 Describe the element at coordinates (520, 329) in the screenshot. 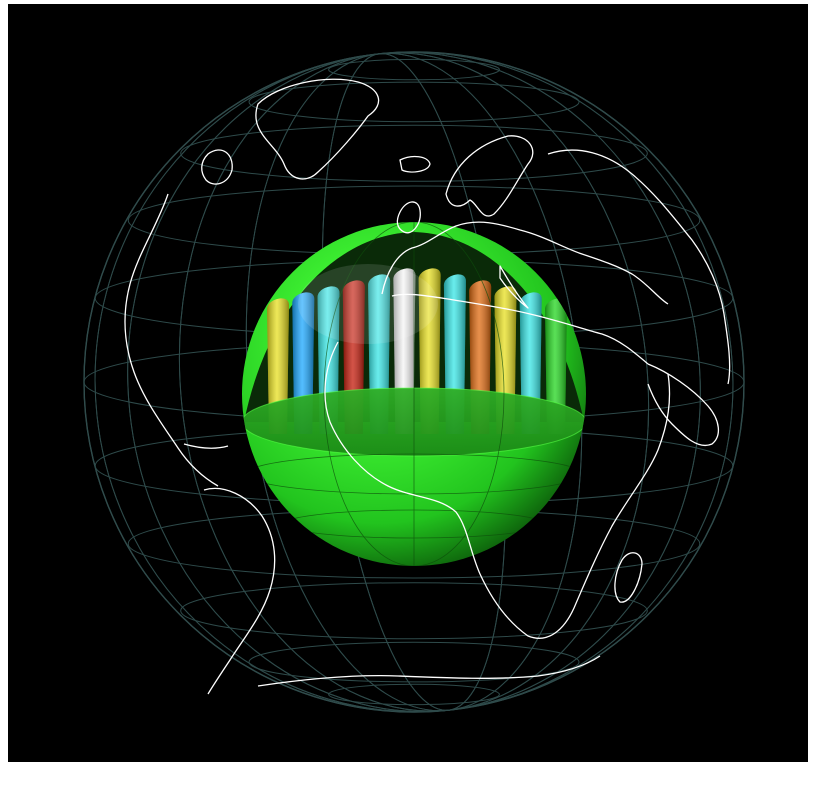

I see `coast-north-africa` at that location.